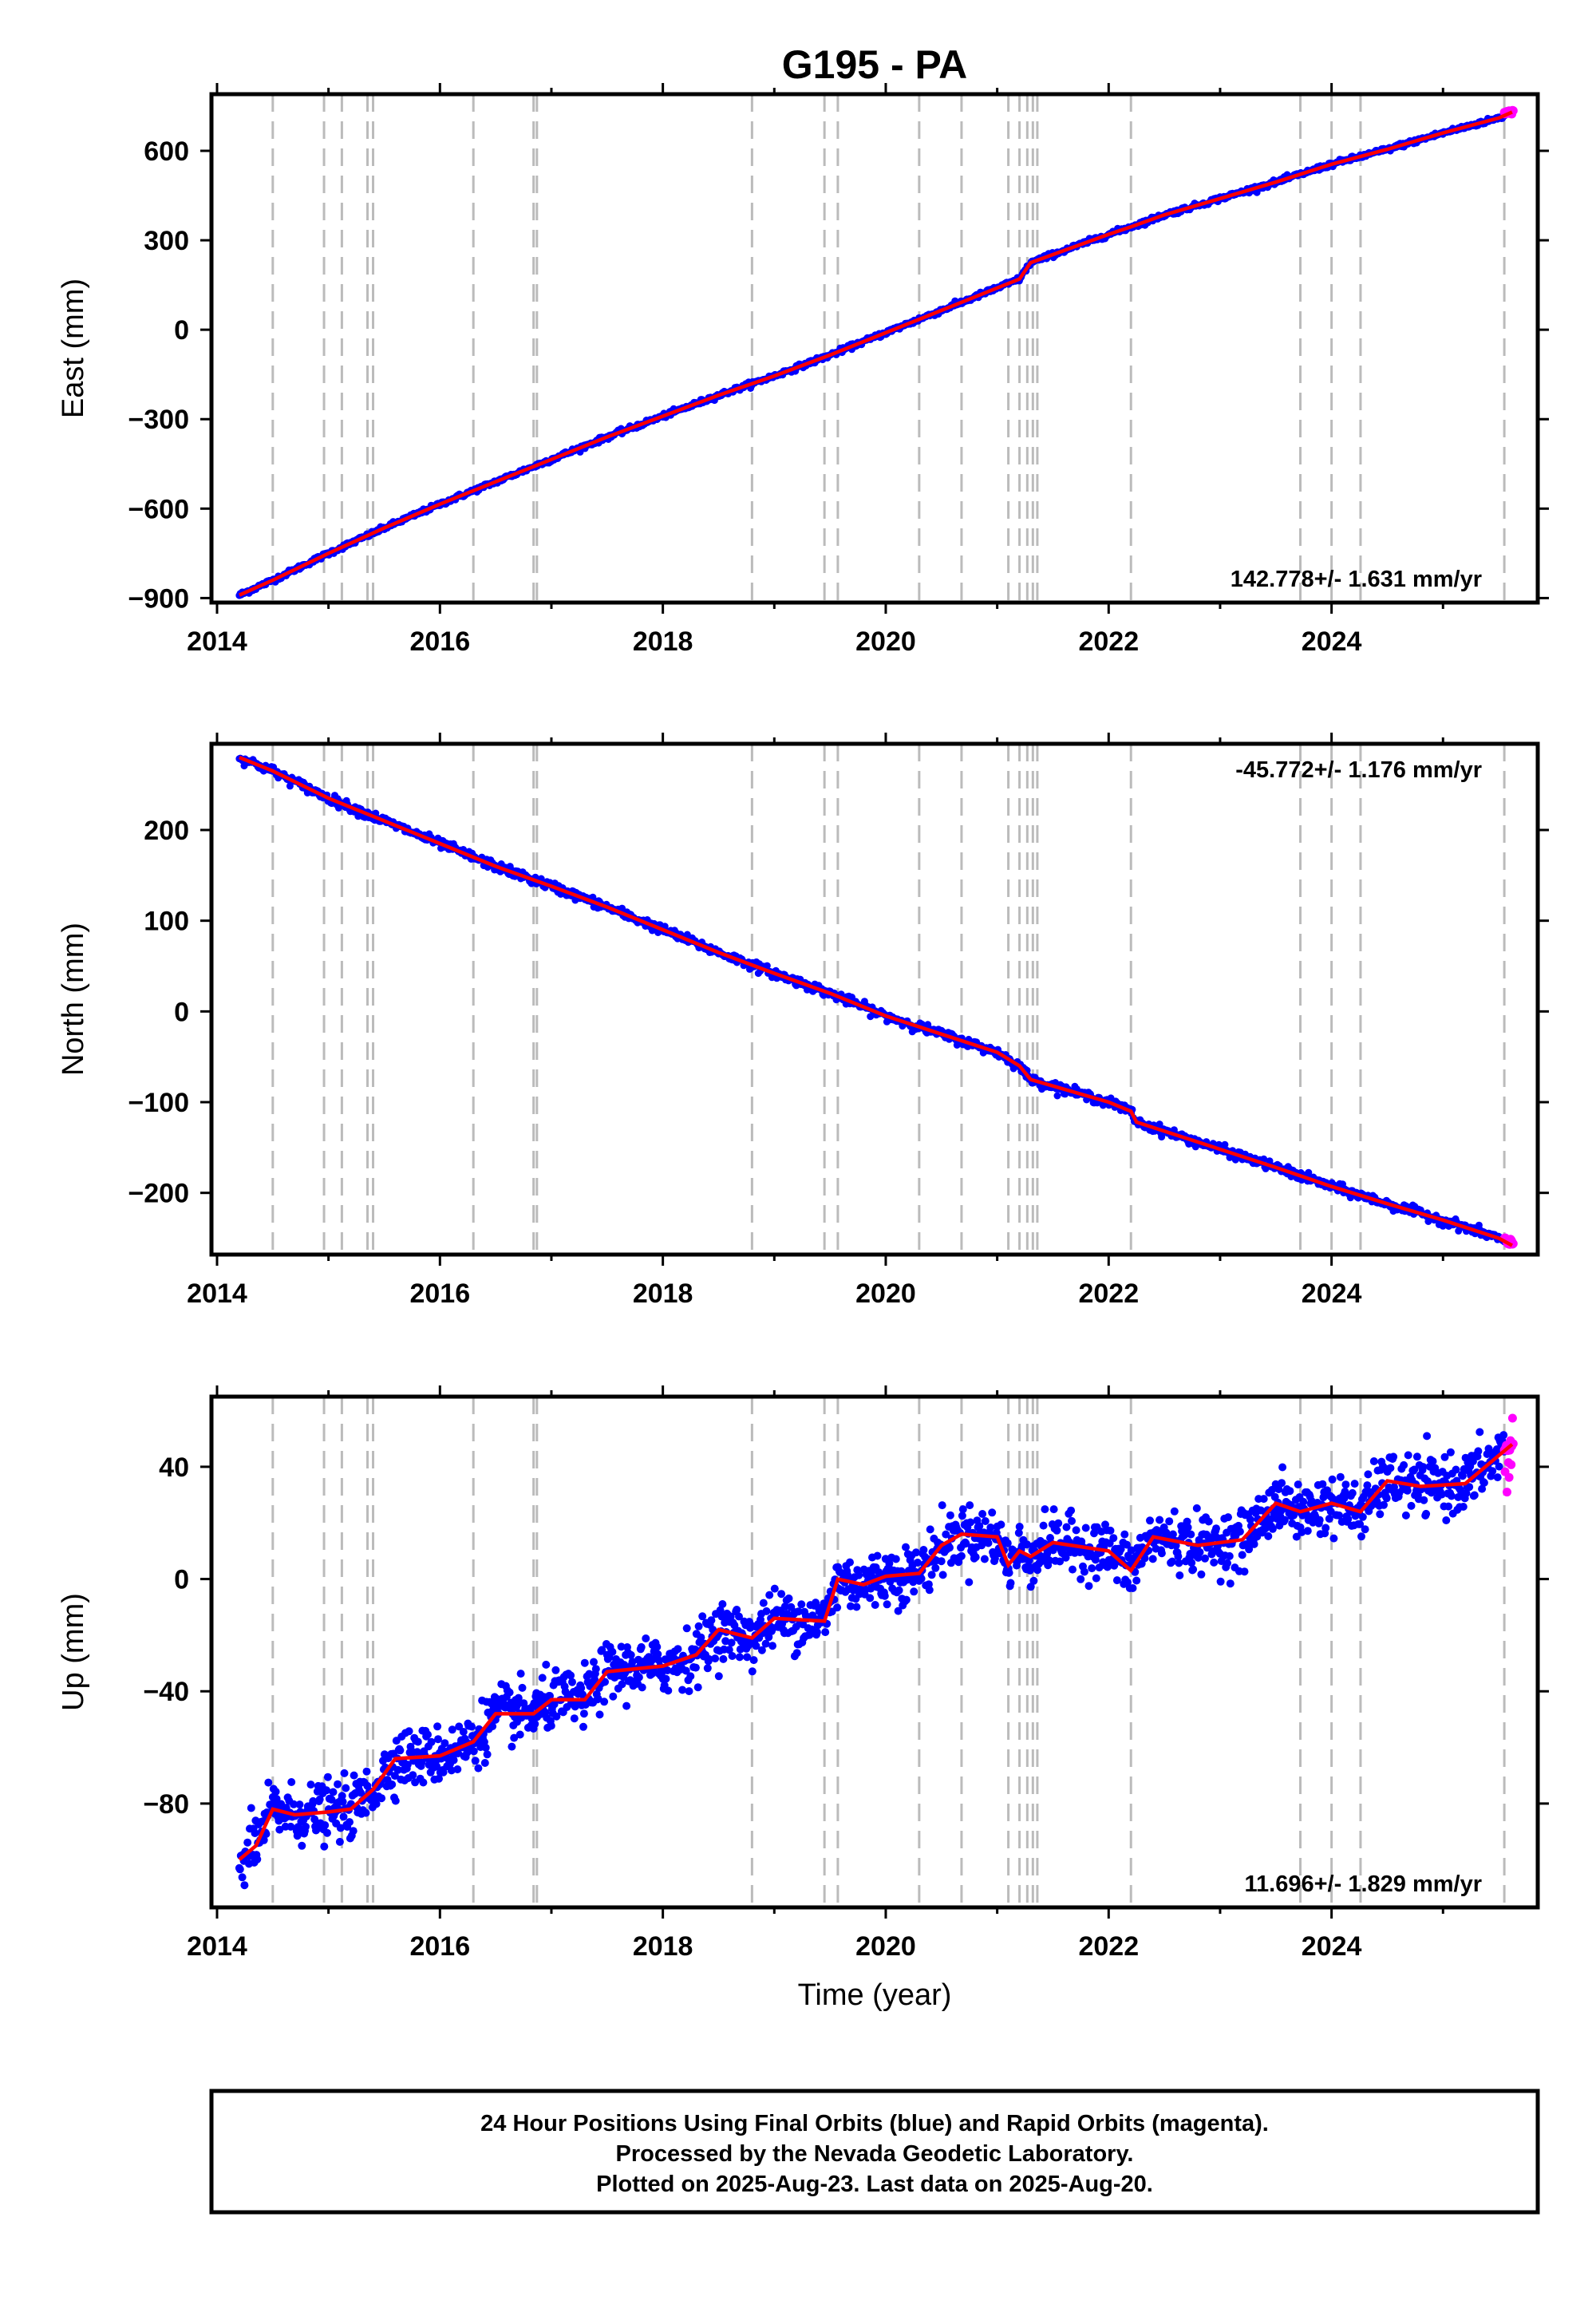  What do you see at coordinates (1108, 641) in the screenshot?
I see `x-tick-label: 2022` at bounding box center [1108, 641].